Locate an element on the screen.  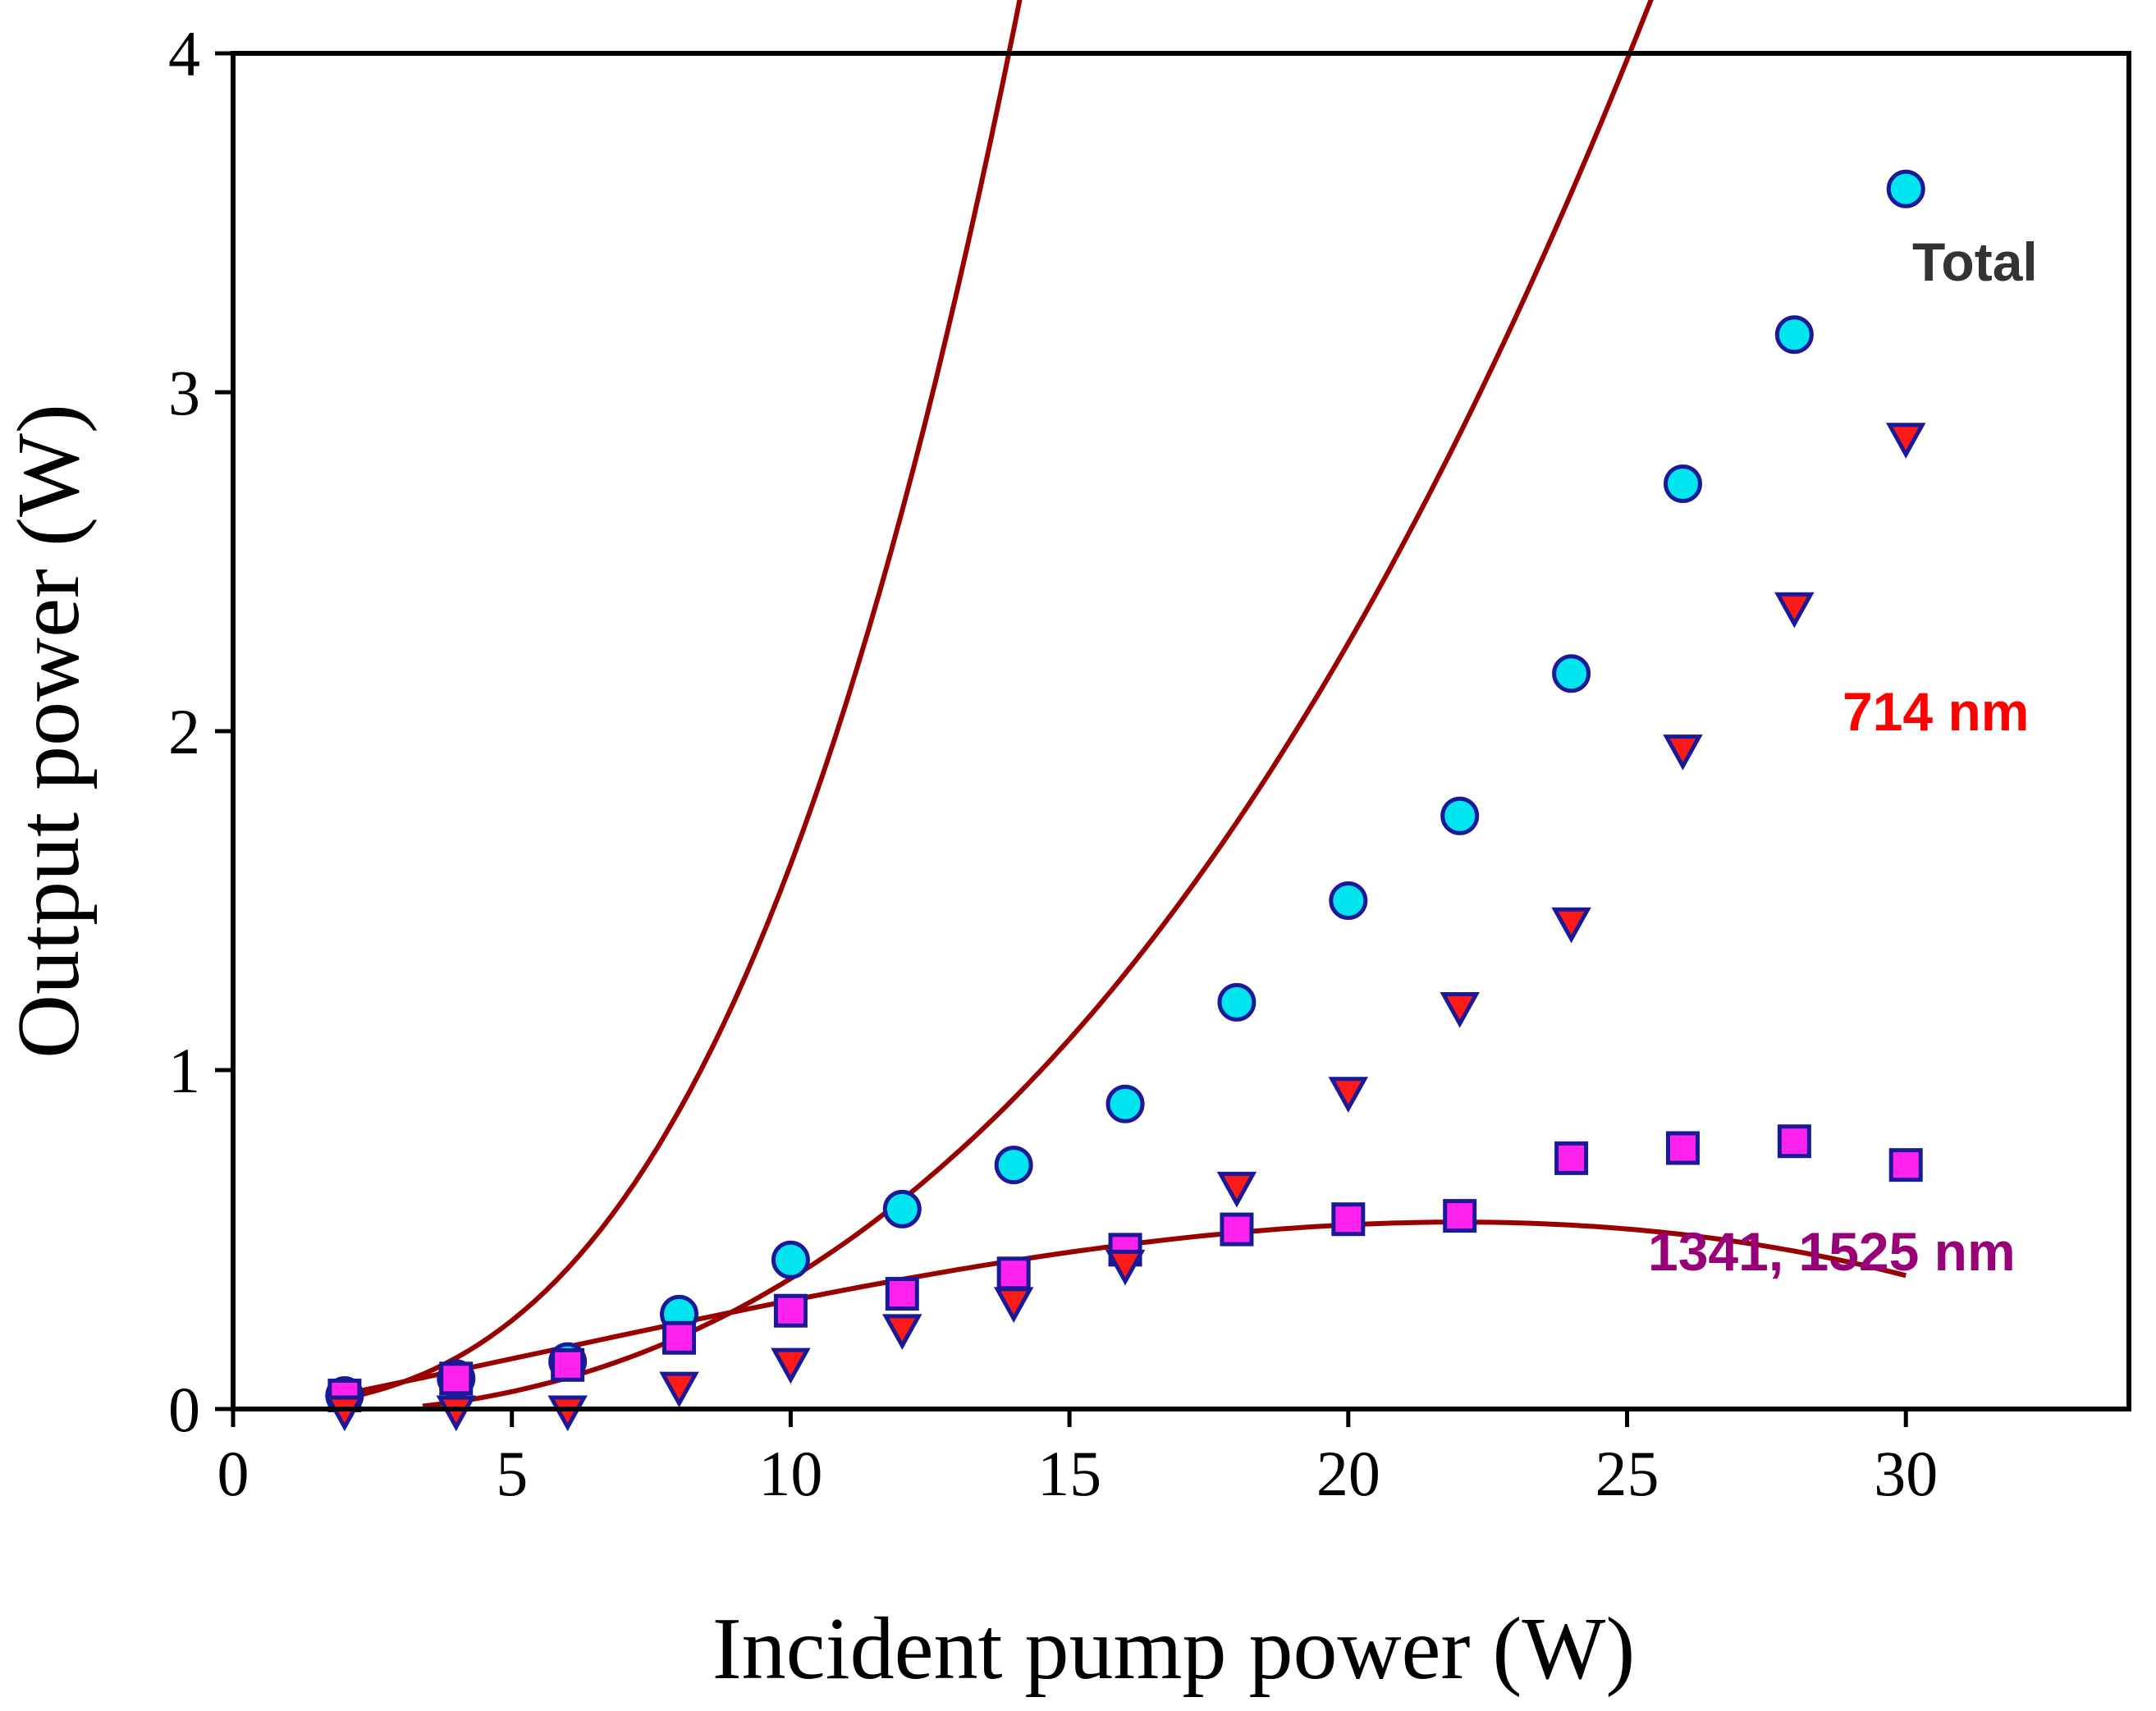
series-label-total: Total is located at coordinates (1975, 261).